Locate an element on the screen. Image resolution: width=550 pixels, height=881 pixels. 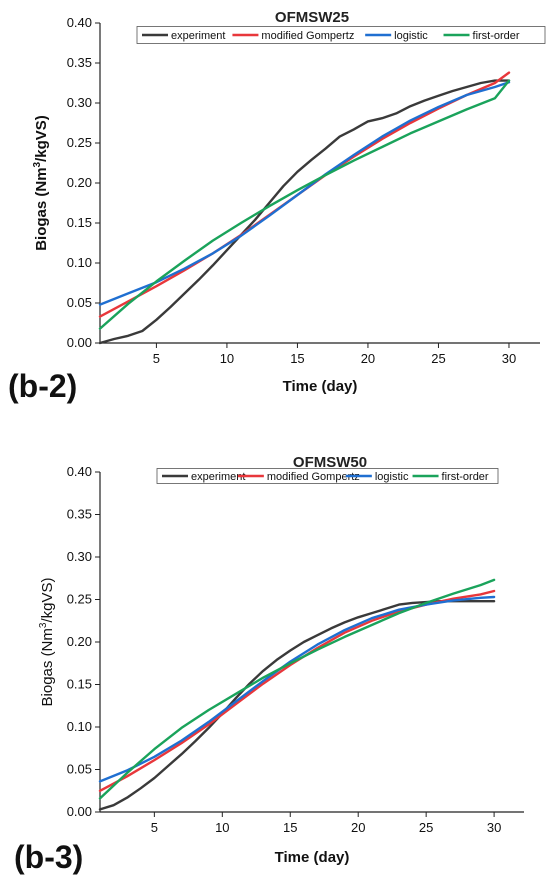
panel-label: (b-3) is located at coordinates (48, 857).